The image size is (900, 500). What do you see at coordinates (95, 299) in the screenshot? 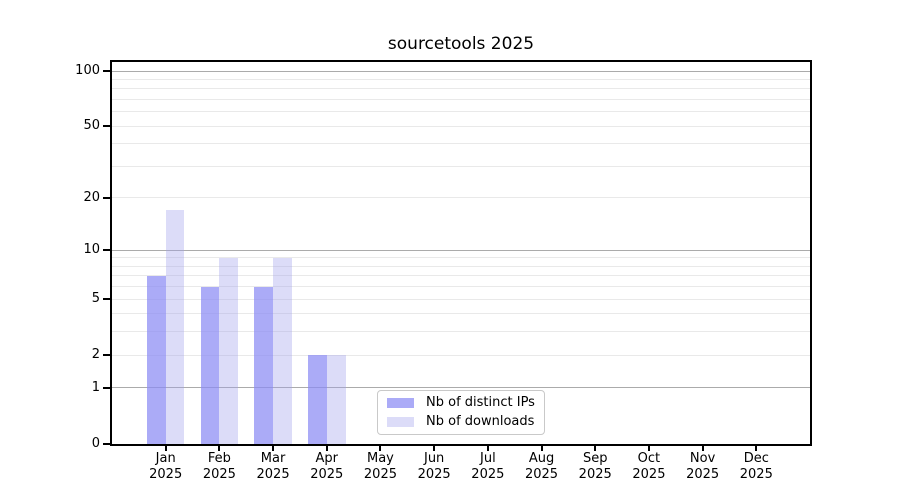
I see `y-tick-label: 5` at bounding box center [95, 299].